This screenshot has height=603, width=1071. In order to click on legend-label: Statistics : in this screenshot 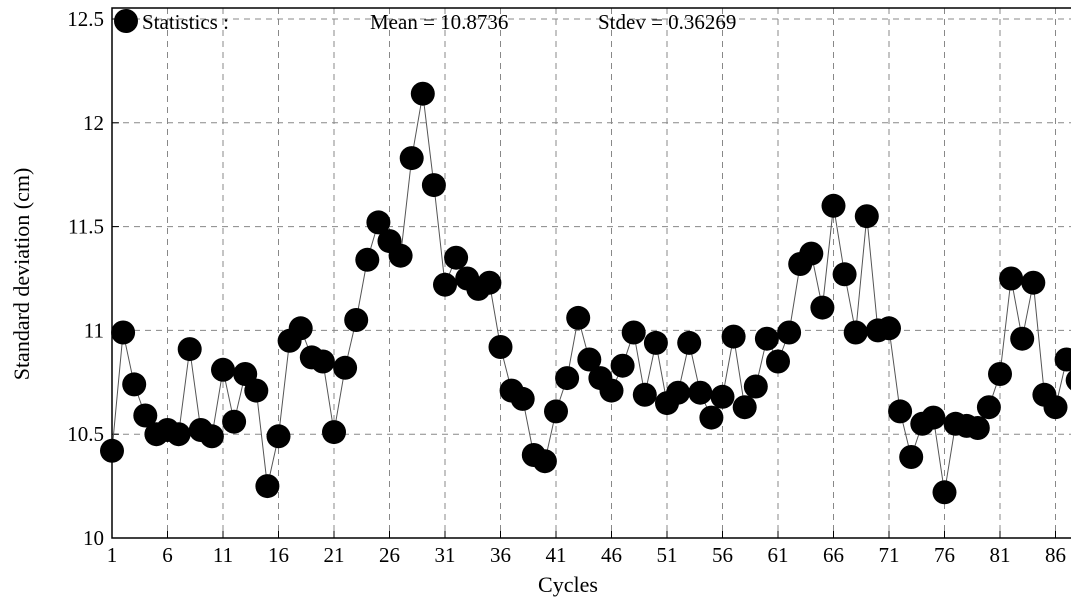, I will do `click(185, 22)`.